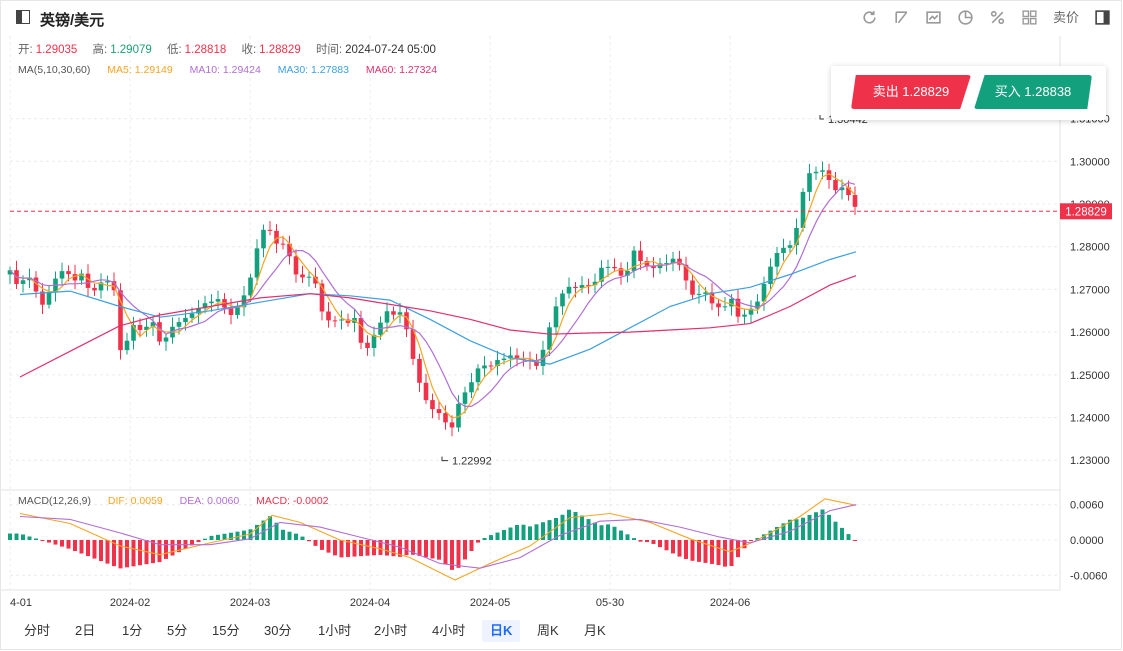 This screenshot has width=1123, height=651. Describe the element at coordinates (966, 18) in the screenshot. I see `pie-icon` at that location.